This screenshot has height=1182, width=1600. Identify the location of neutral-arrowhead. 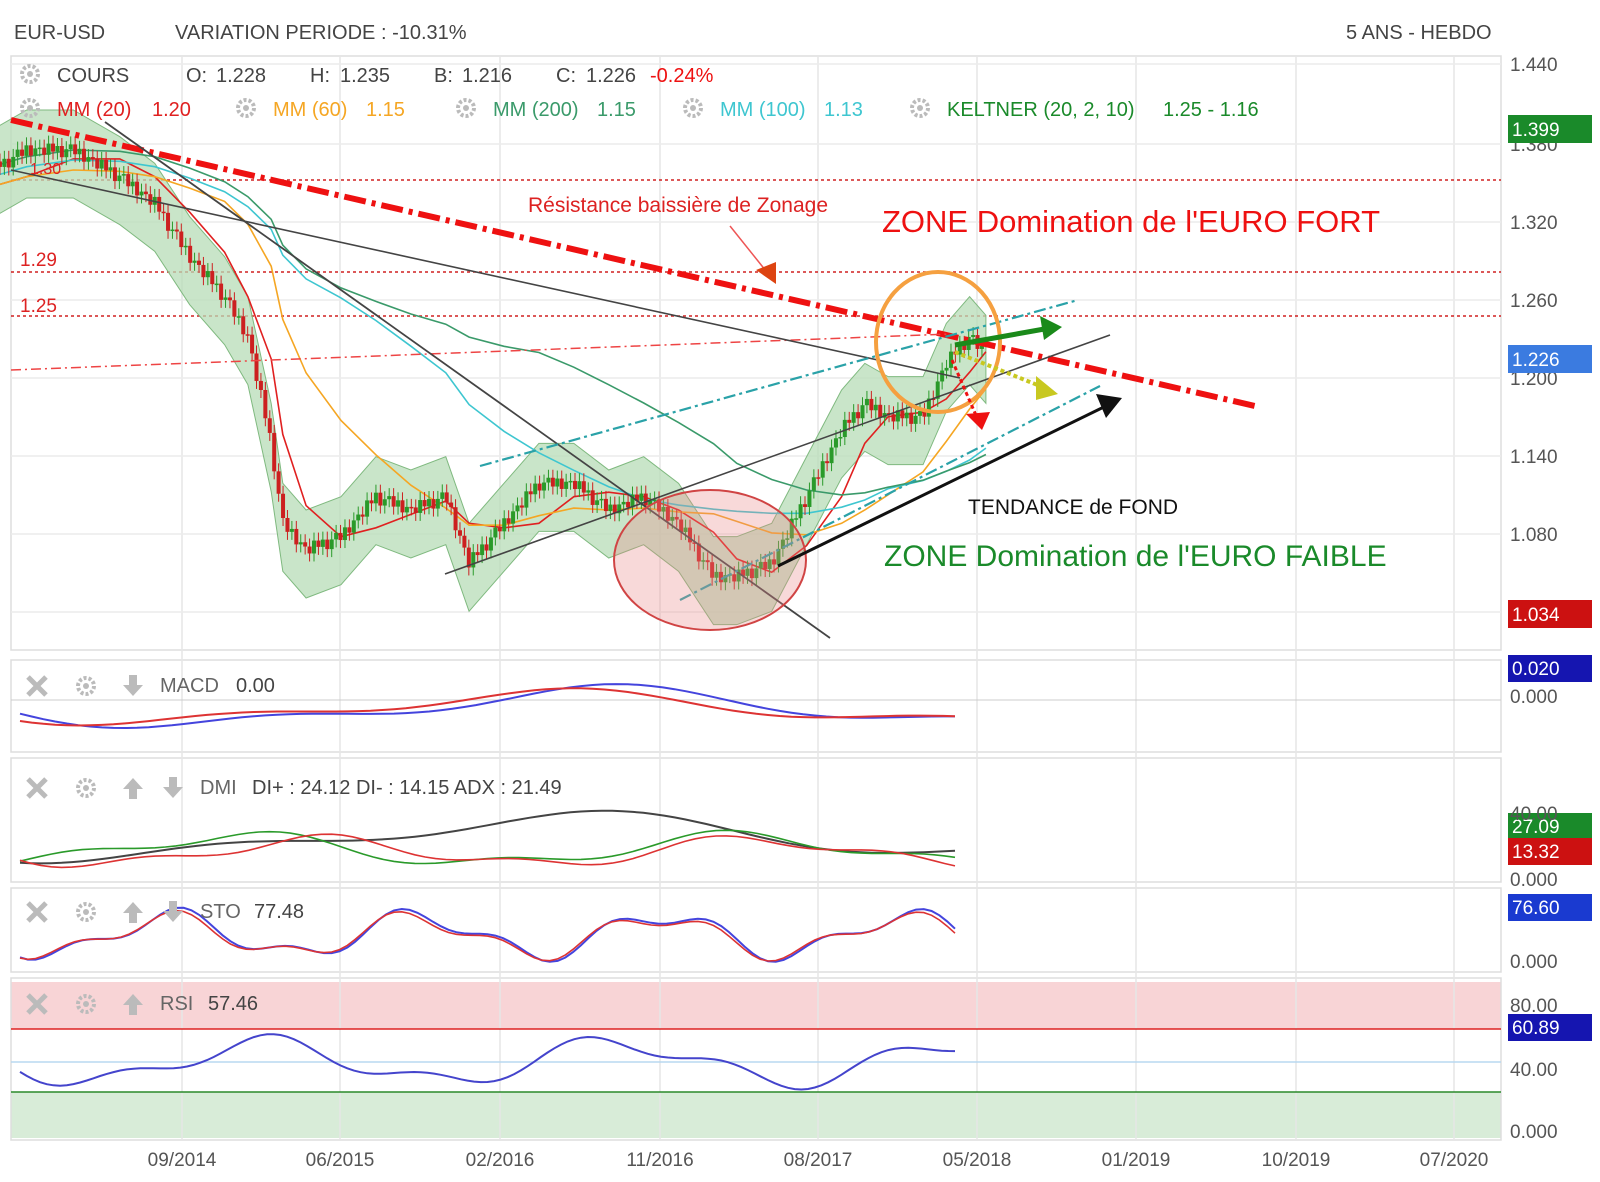
(1047, 388).